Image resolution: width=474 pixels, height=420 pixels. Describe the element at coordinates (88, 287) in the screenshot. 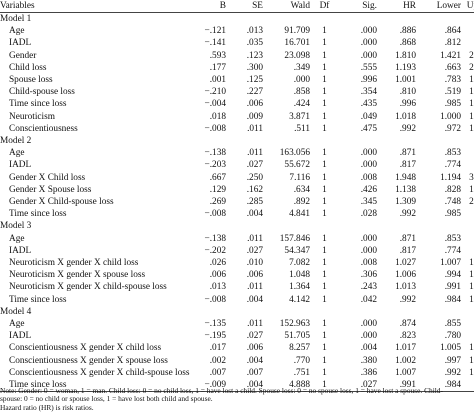

I see `variable-name-cell: Neuroticism X gender X child-spouse loss` at that location.